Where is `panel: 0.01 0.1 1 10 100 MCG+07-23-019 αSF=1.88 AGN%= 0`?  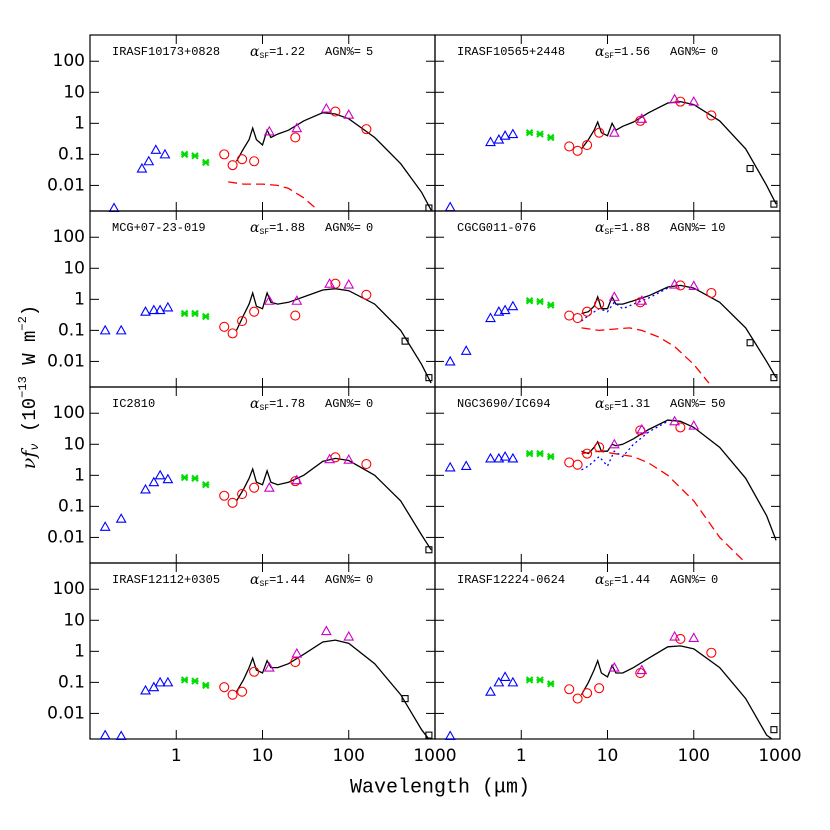 panel: 0.01 0.1 1 10 100 MCG+07-23-019 αSF=1.88 AGN%= 0 is located at coordinates (241, 299).